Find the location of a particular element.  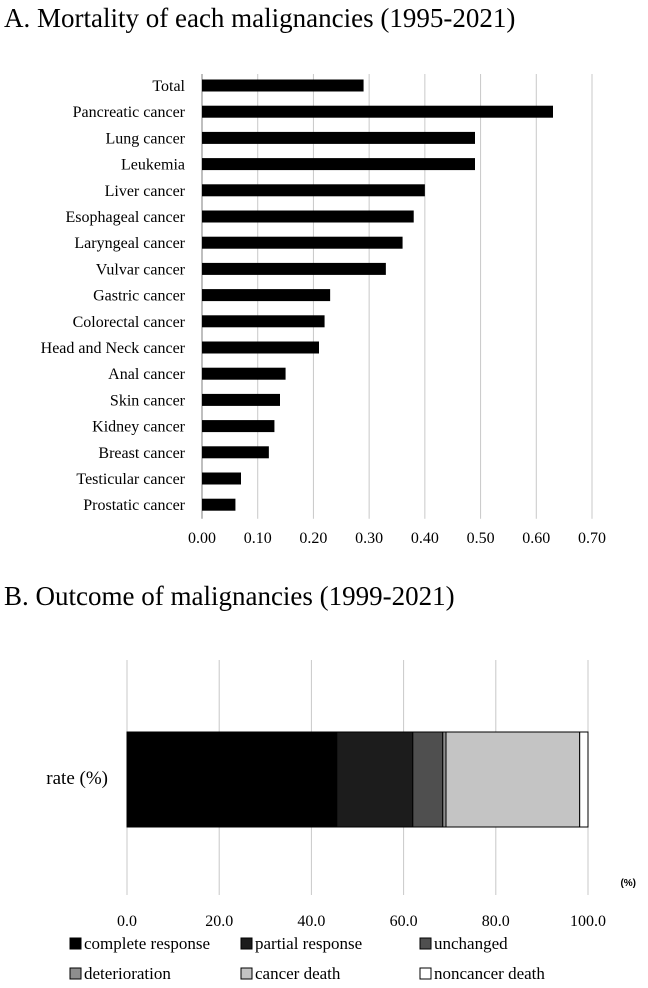

chart-a-x-tick-label: 0.60 is located at coordinates (536, 538).